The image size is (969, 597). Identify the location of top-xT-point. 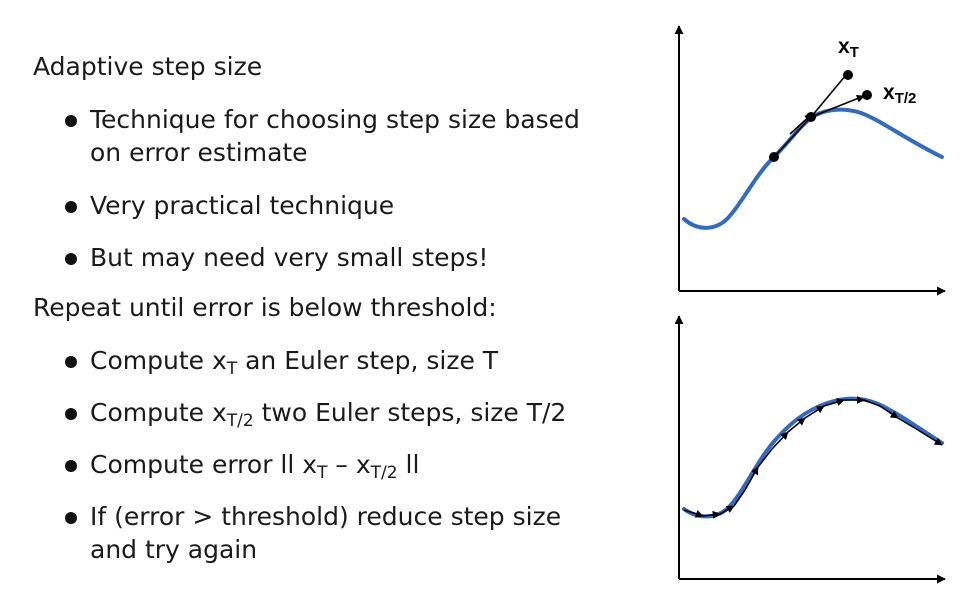
(848, 75).